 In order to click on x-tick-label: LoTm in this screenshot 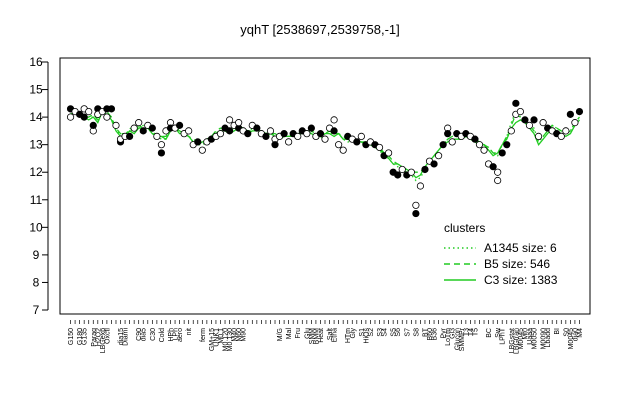, I will do `click(448, 337)`.